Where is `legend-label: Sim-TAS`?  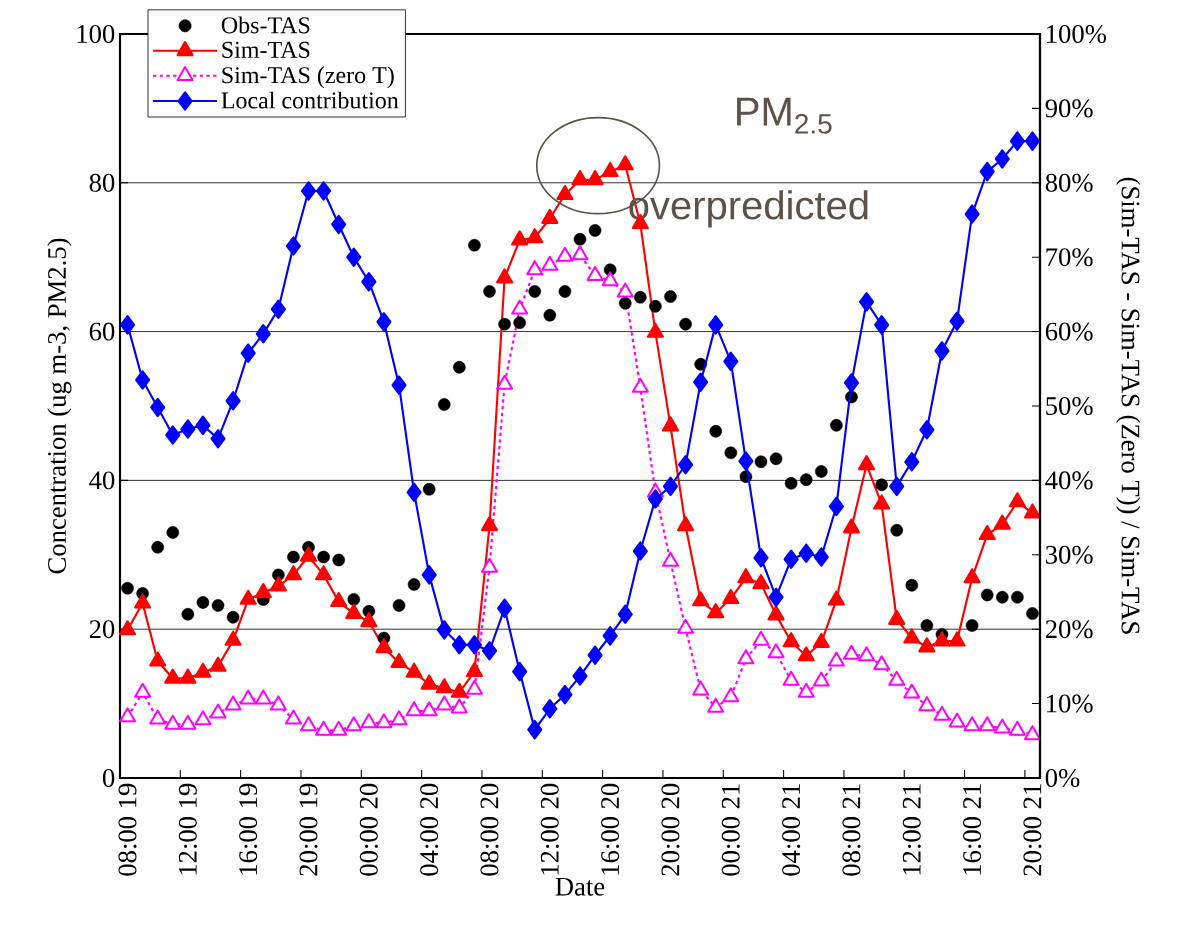 legend-label: Sim-TAS is located at coordinates (266, 49).